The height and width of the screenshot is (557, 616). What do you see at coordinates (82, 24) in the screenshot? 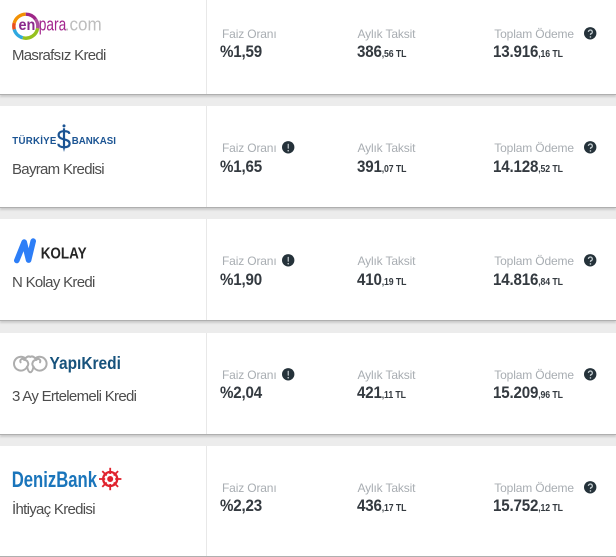
I see `svg-text: .com` at bounding box center [82, 24].